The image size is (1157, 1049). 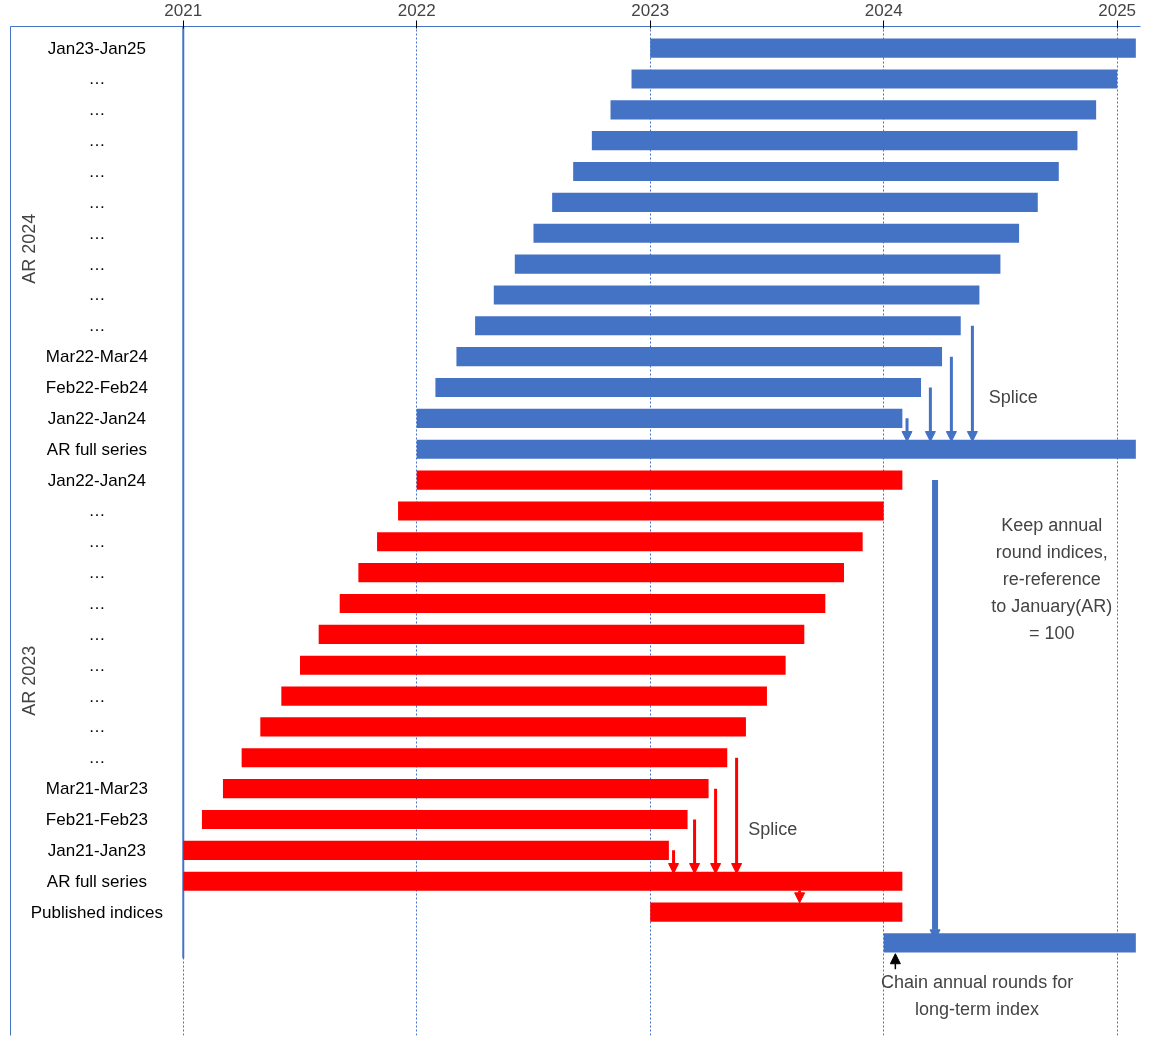 I want to click on y-tick-label: Mar22-Mar24, so click(x=96, y=357).